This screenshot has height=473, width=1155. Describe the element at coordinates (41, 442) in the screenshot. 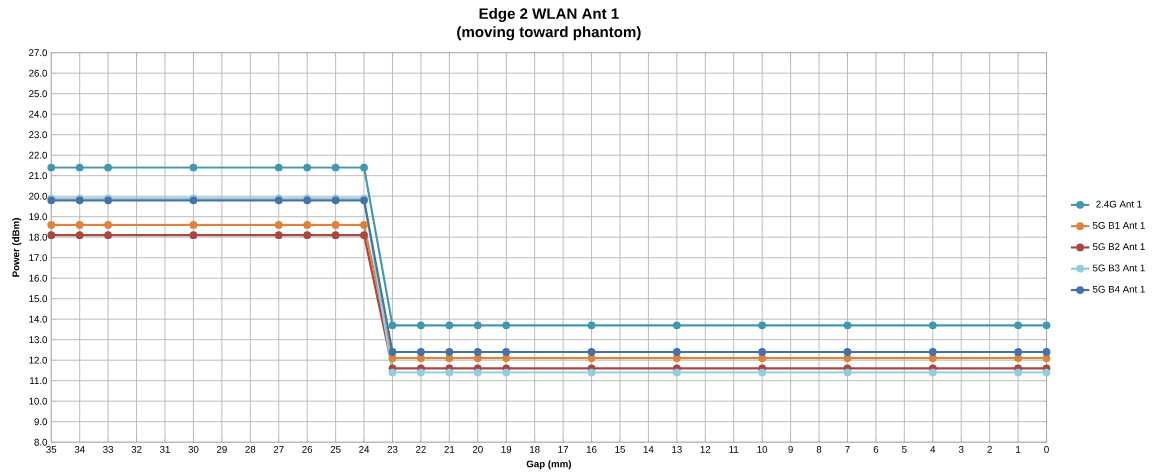

I see `y-tick-label: 8.0` at that location.